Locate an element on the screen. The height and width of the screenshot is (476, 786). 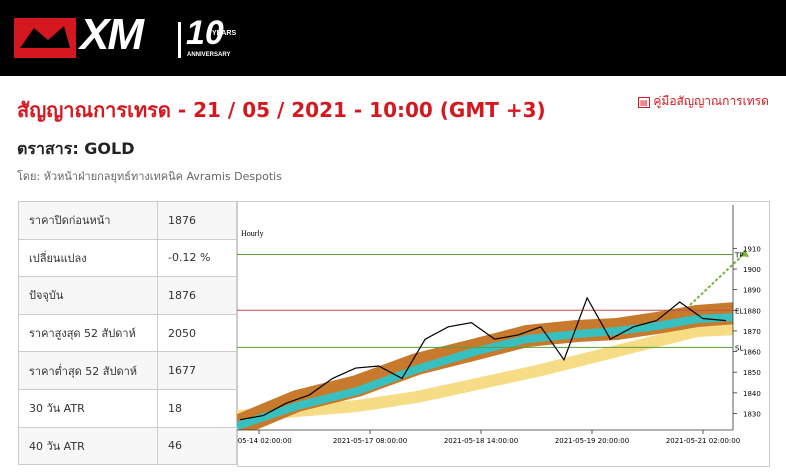
x-tick-label: 21-05-14 02:00:00 is located at coordinates (264, 441).